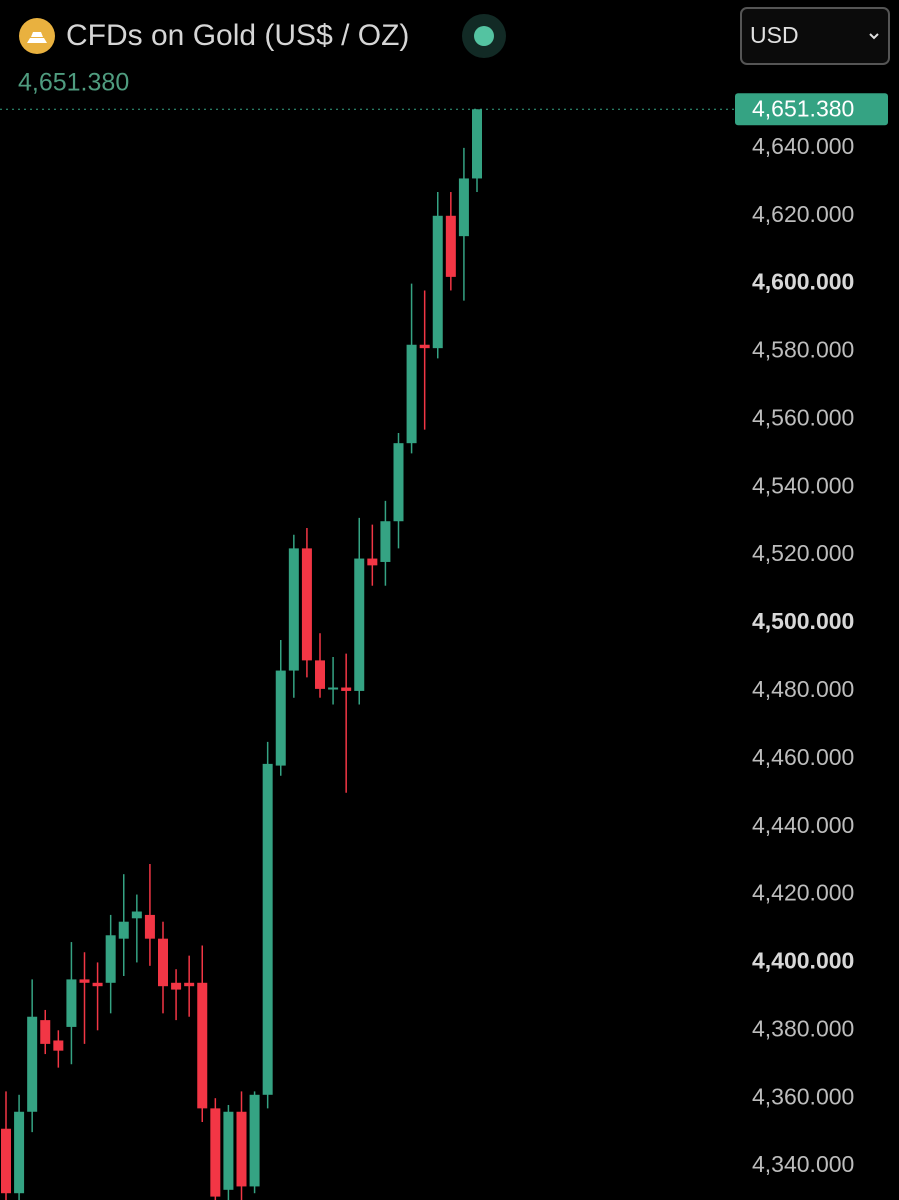 The image size is (899, 1200). Describe the element at coordinates (803, 961) in the screenshot. I see `y-tick-label: 4,400.000` at that location.